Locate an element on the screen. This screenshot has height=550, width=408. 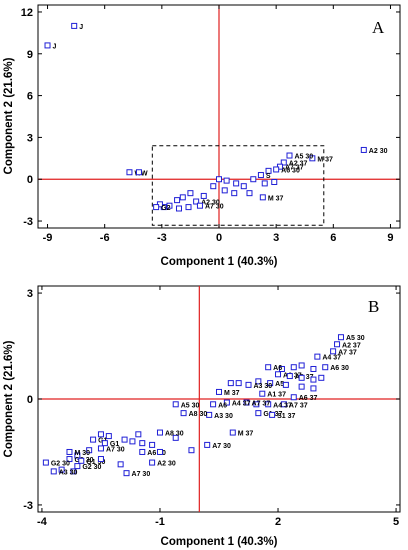
point-label: A2 30 is located at coordinates (378, 151).